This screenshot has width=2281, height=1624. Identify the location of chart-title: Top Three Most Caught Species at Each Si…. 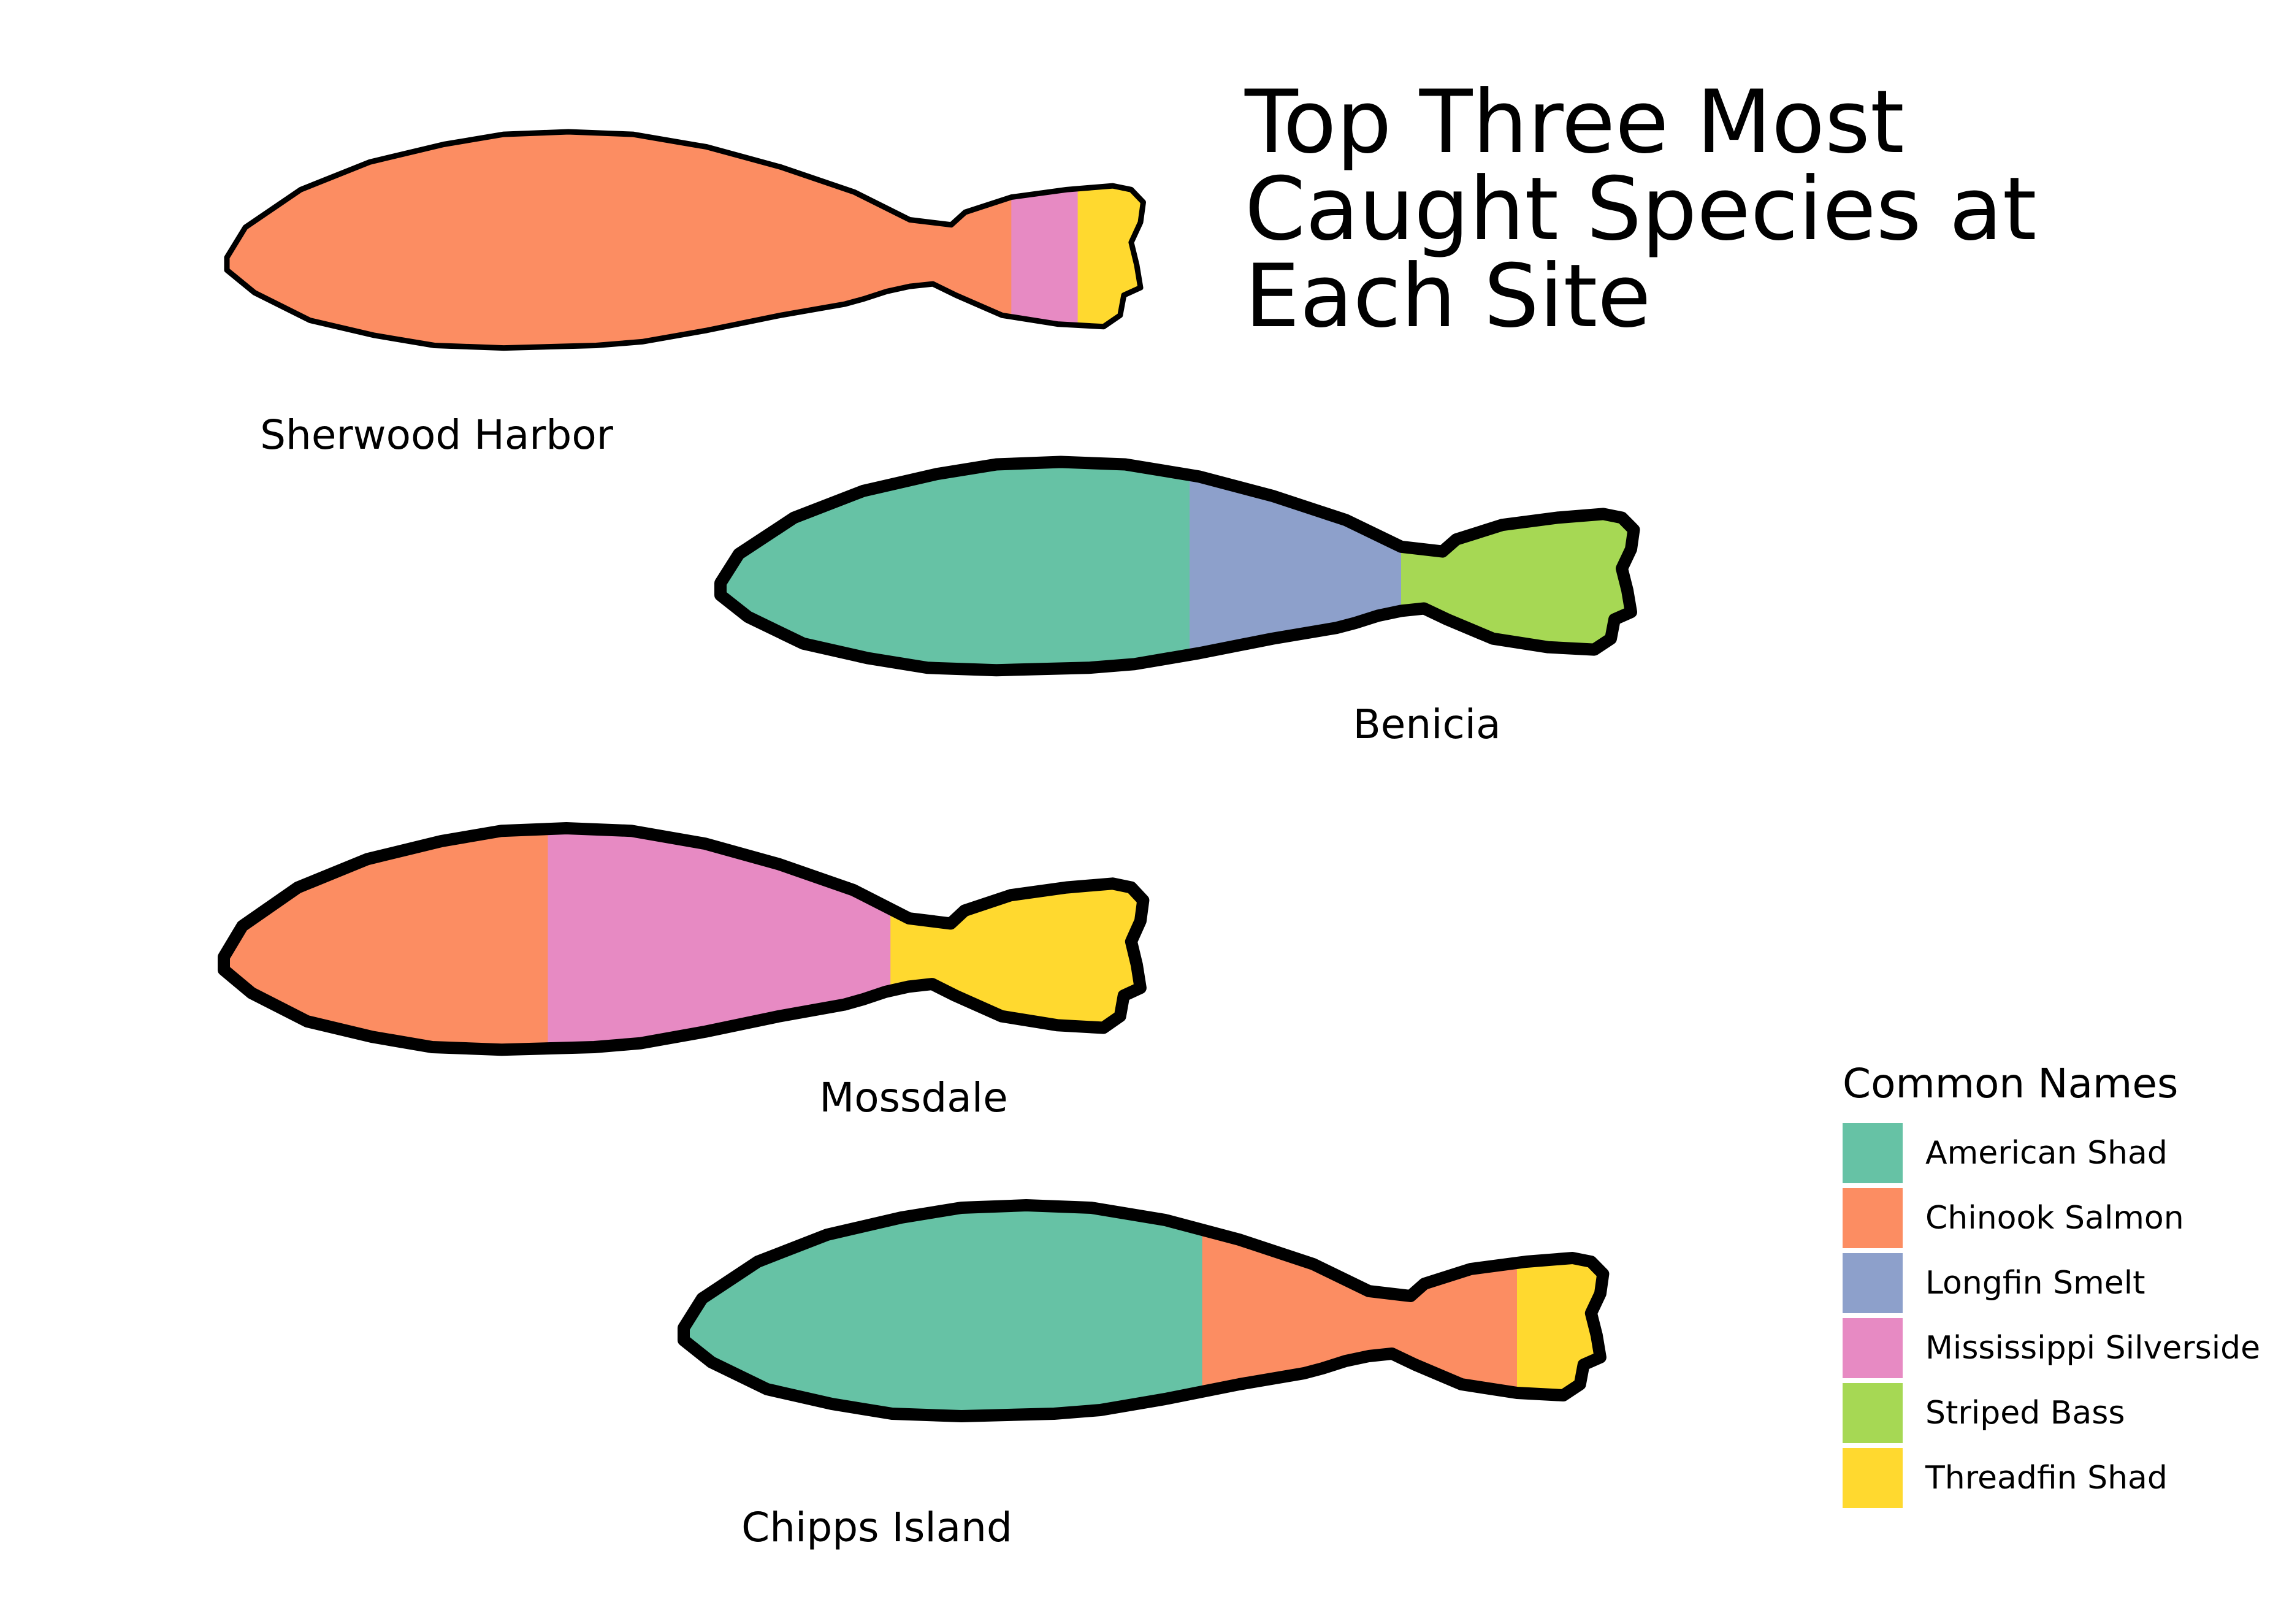
(1640, 209).